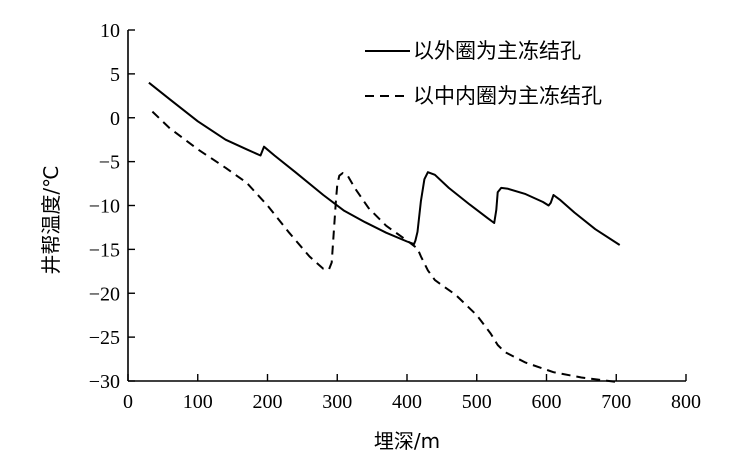 The height and width of the screenshot is (467, 732). What do you see at coordinates (198, 402) in the screenshot?
I see `x-tick-label: 100` at bounding box center [198, 402].